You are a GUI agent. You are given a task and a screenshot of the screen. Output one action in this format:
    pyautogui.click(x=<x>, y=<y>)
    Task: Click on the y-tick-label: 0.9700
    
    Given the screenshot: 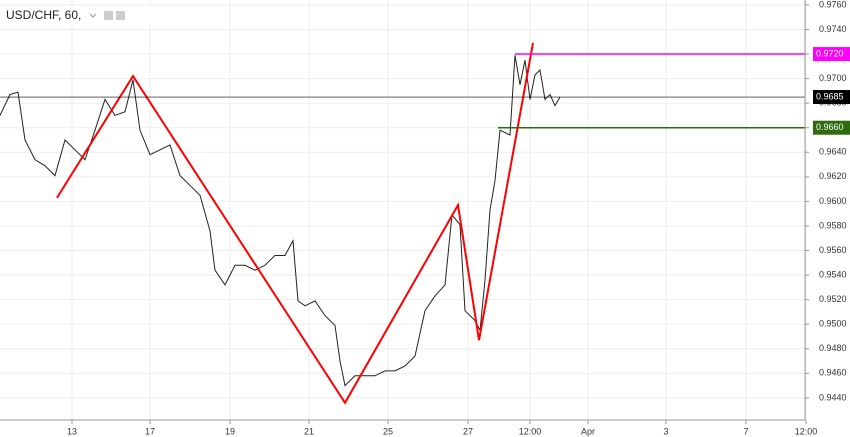 What is the action you would take?
    pyautogui.click(x=833, y=78)
    